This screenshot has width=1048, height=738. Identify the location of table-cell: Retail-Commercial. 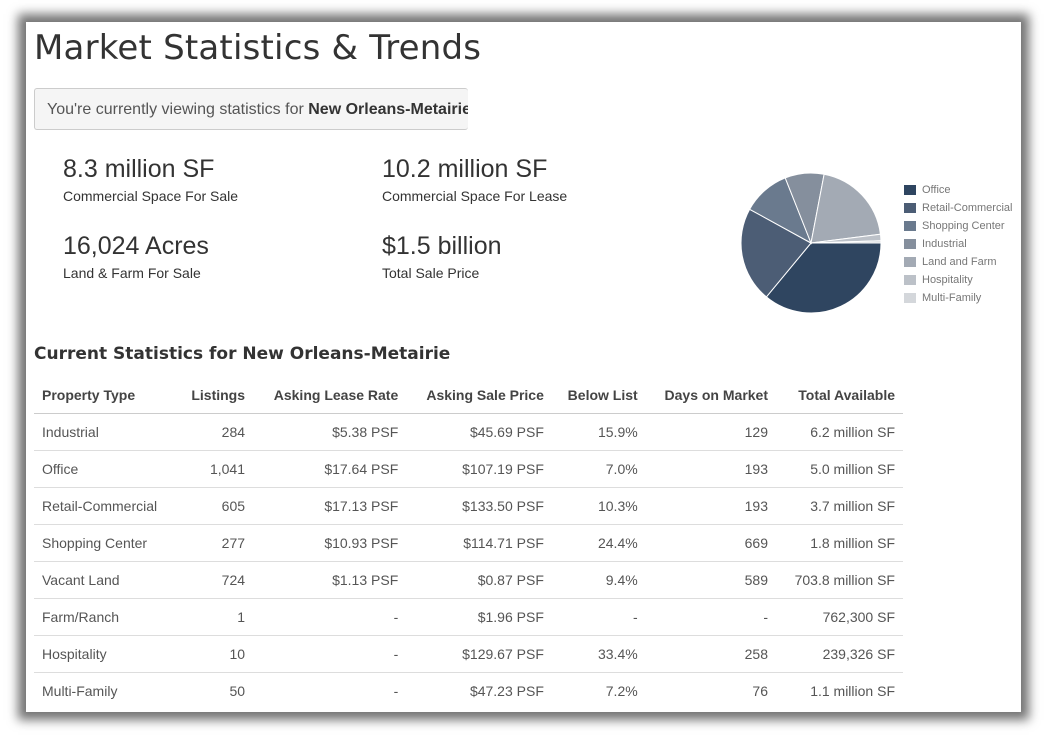
(106, 506).